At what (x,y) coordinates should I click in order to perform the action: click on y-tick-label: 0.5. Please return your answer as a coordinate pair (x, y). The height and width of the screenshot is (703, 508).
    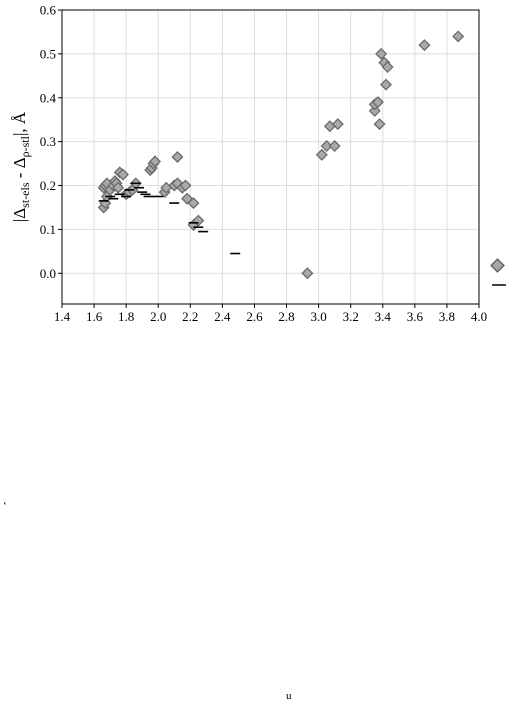
    Looking at the image, I should click on (48, 53).